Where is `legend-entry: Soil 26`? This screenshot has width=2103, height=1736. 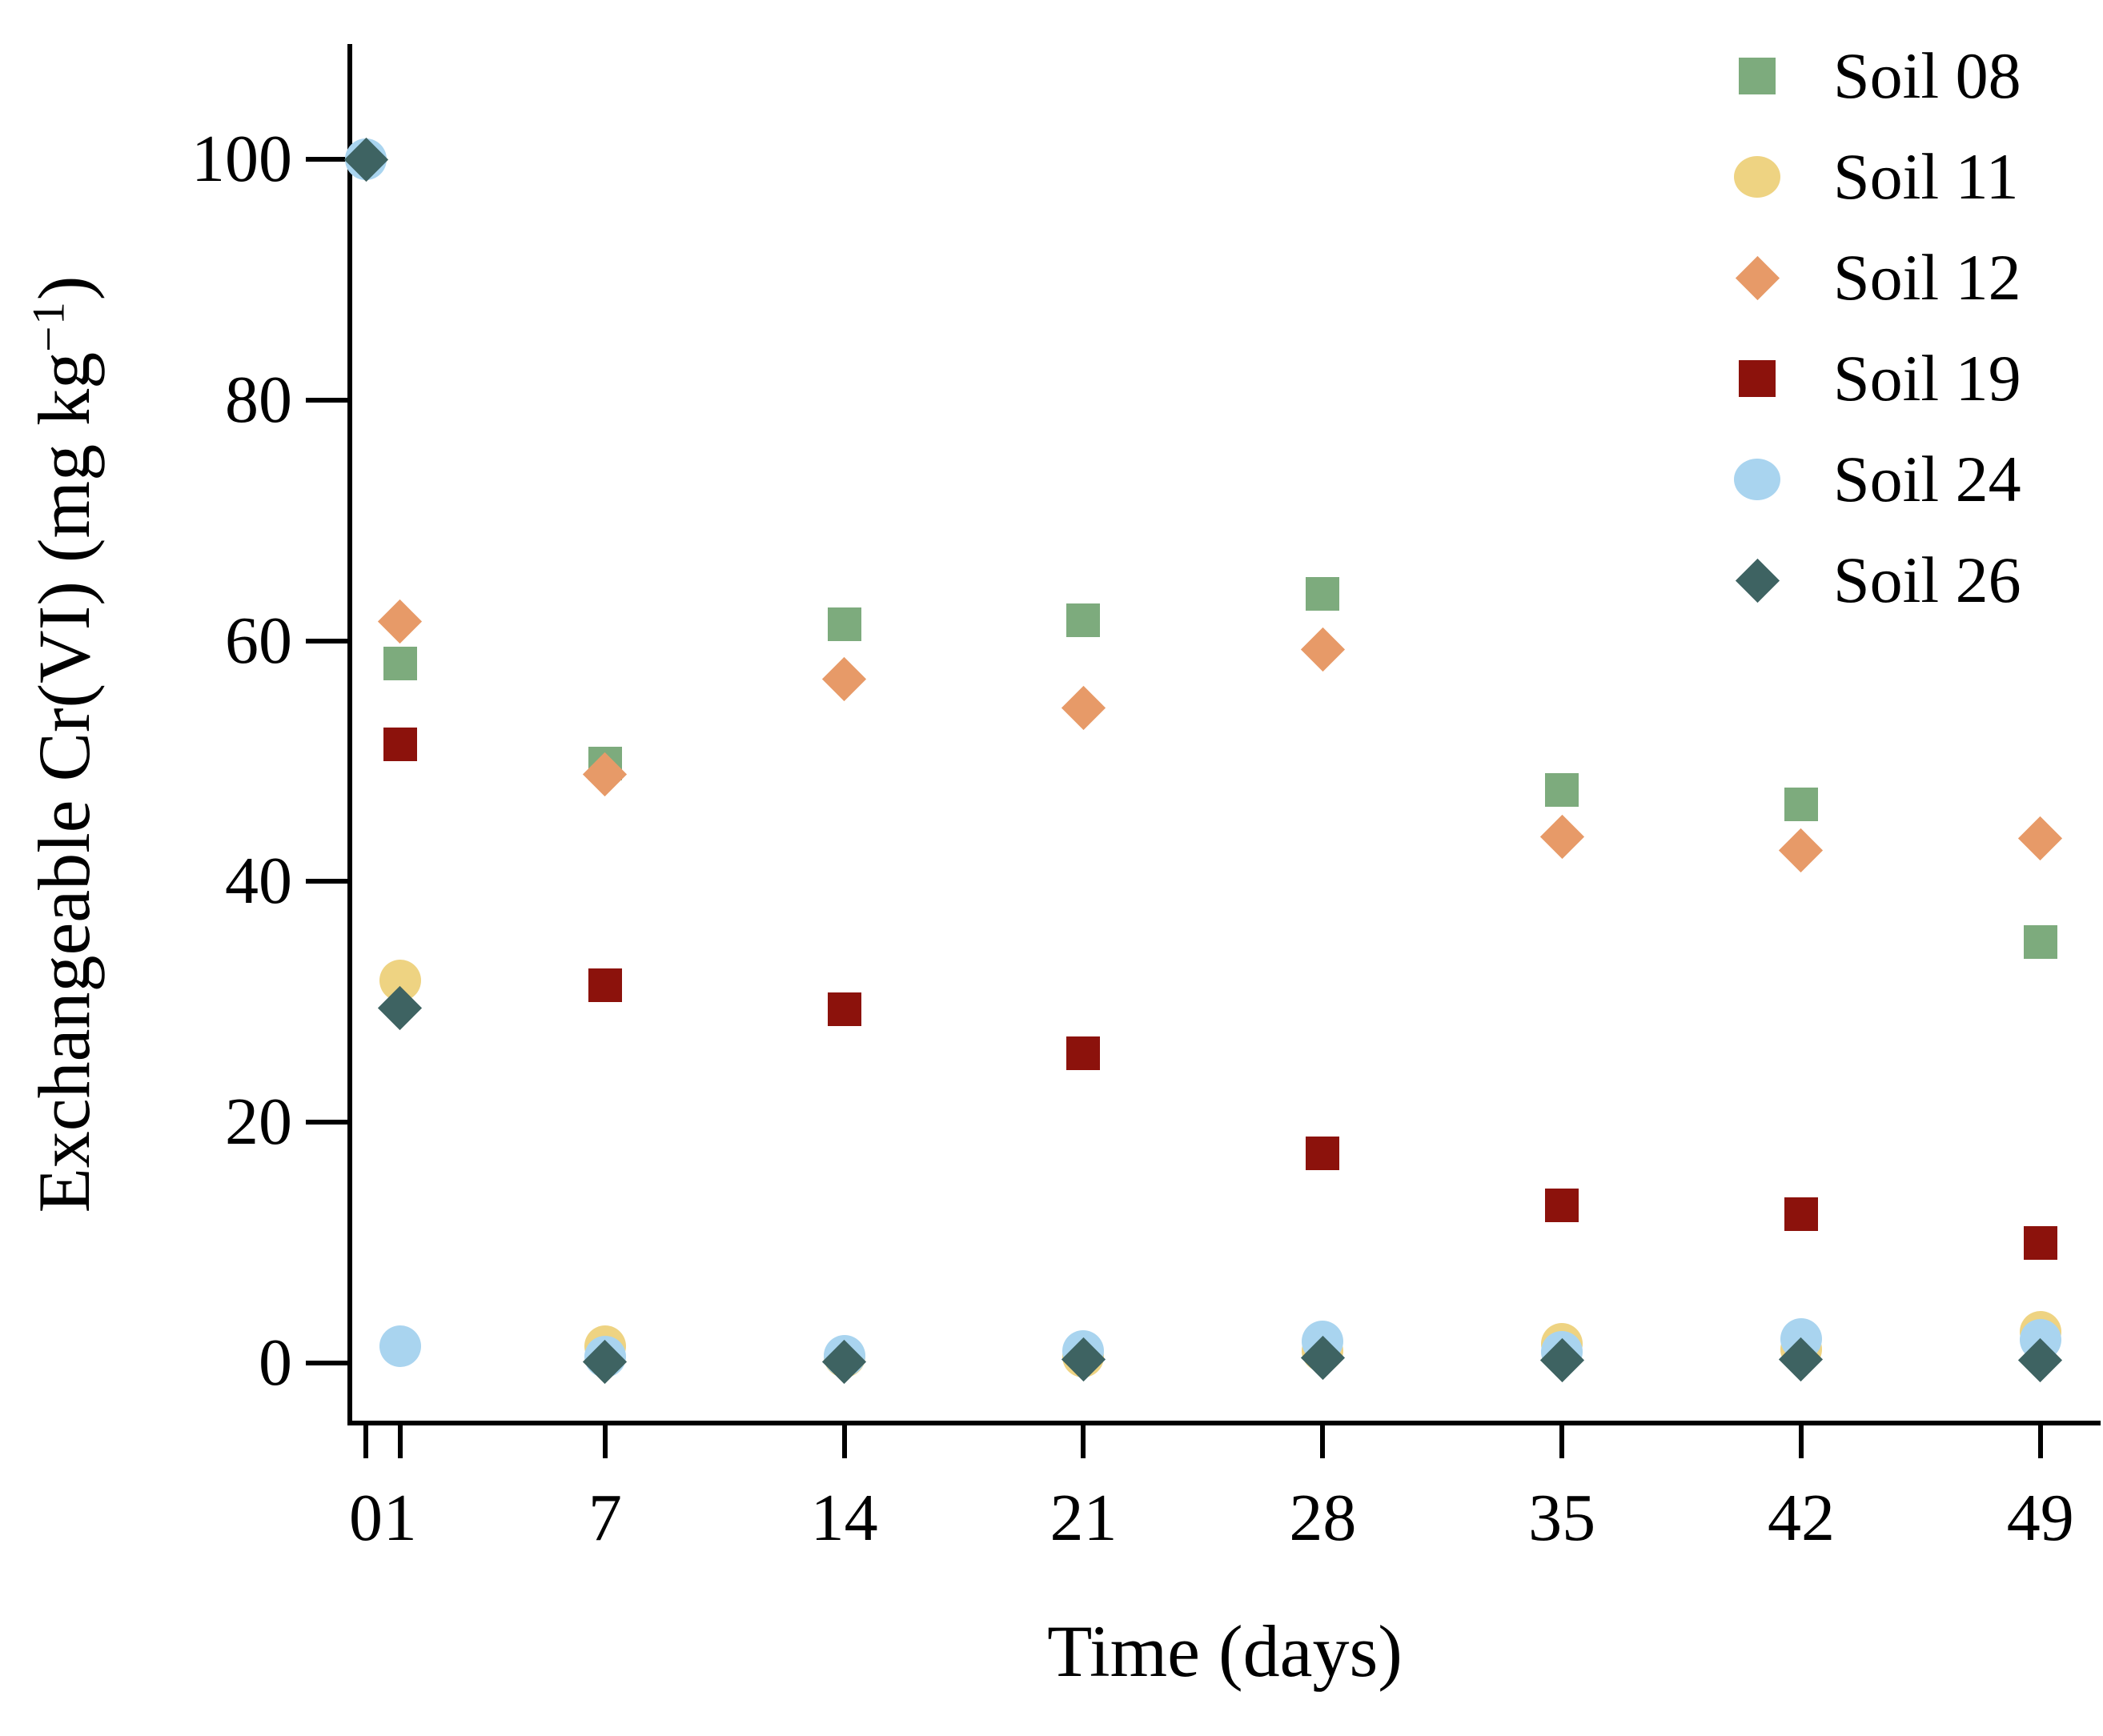
legend-entry: Soil 26 is located at coordinates (1051, 580).